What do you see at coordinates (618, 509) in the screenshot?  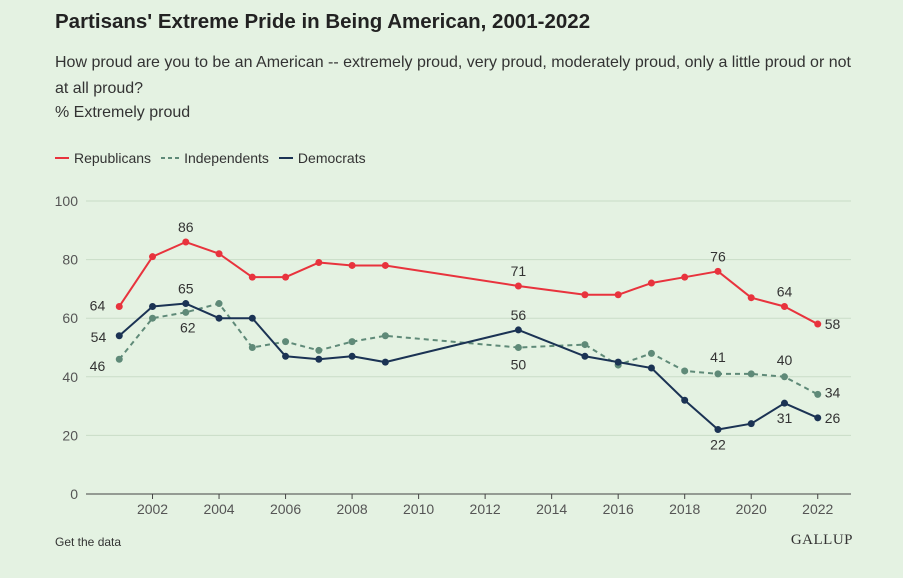 I see `x-tick-label: 2016` at bounding box center [618, 509].